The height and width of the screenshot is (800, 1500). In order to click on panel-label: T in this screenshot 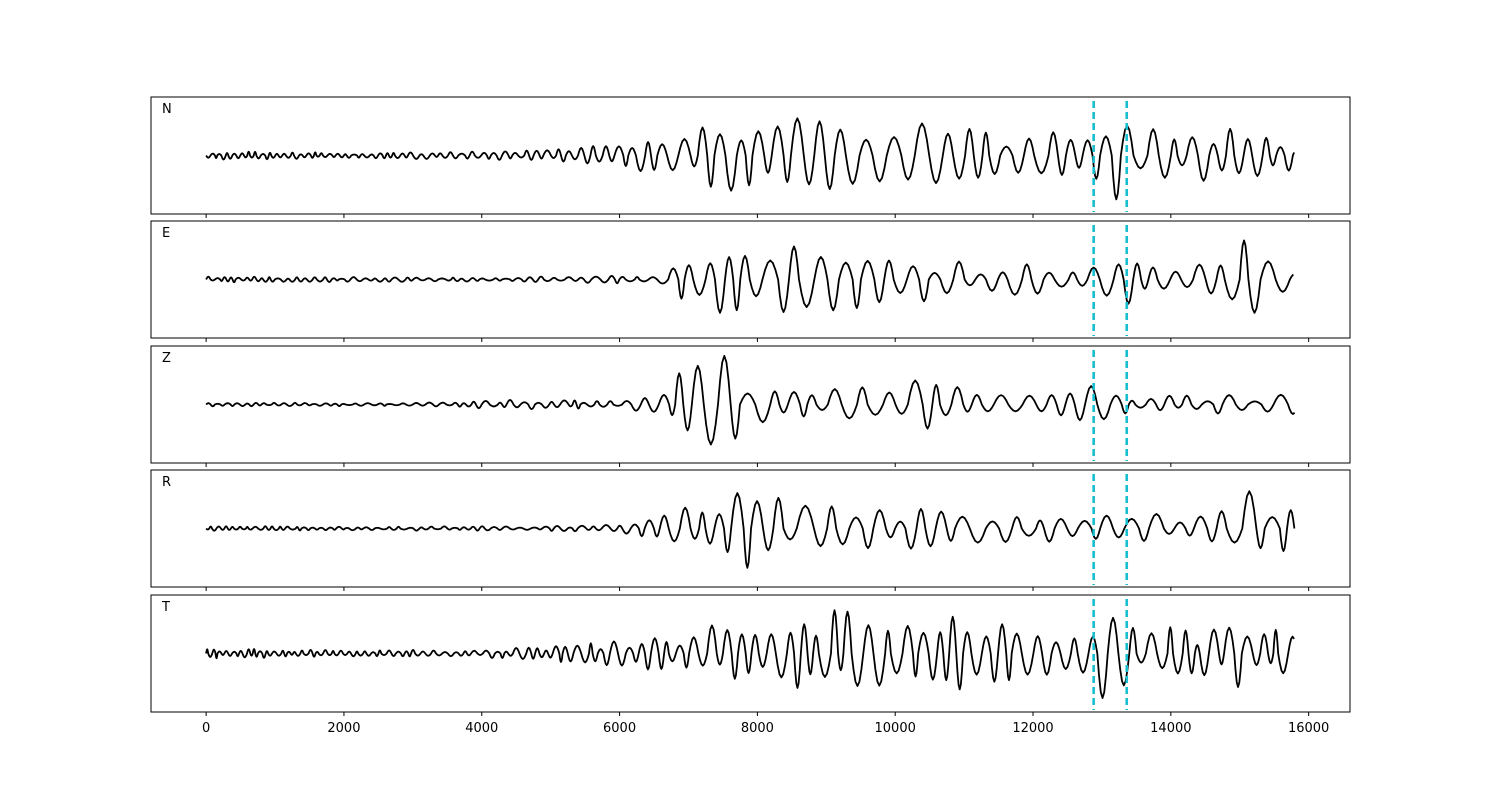, I will do `click(165, 607)`.